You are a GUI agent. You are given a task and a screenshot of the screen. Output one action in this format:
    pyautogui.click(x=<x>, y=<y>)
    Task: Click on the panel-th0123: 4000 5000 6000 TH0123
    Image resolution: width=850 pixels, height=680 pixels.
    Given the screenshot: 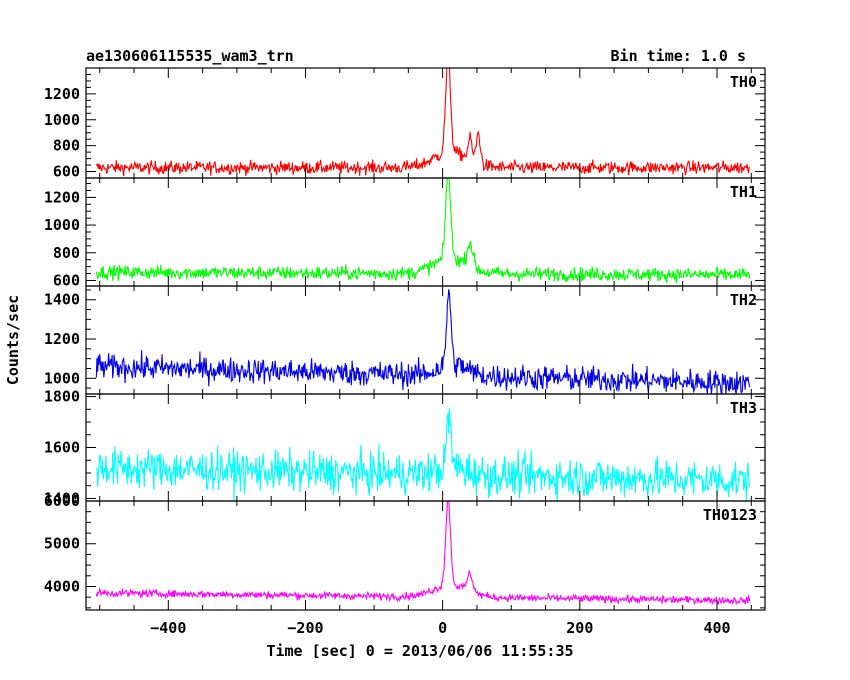 What is the action you would take?
    pyautogui.click(x=405, y=551)
    